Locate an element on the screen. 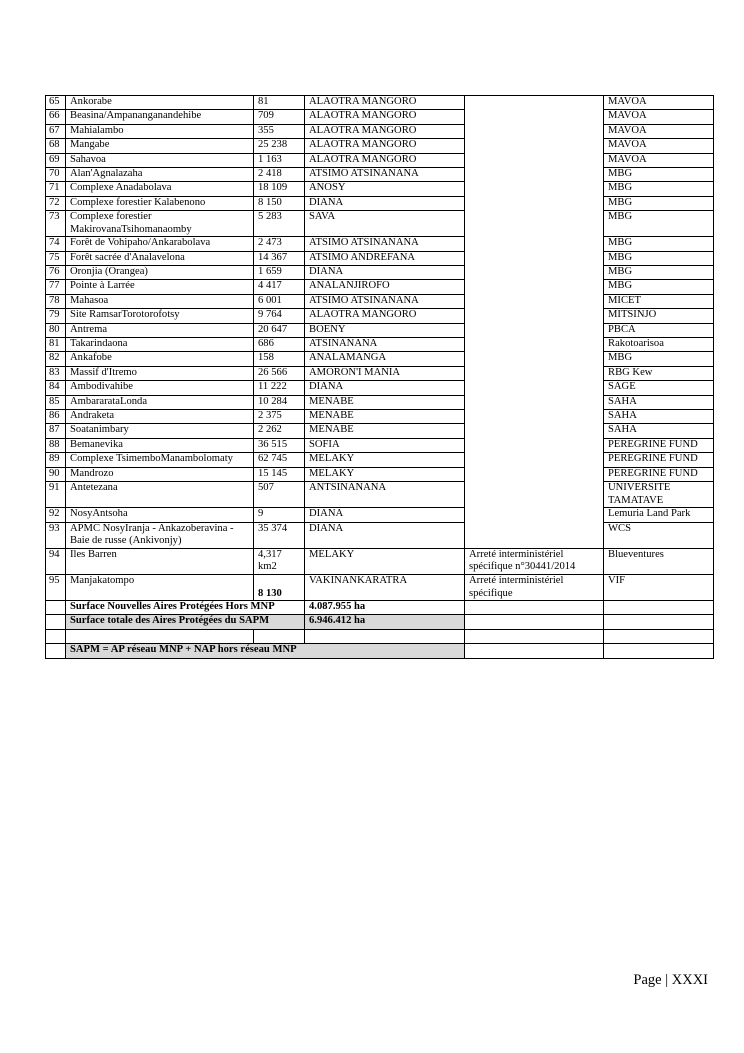 This screenshot has width=744, height=1053. area-cell: 686 is located at coordinates (279, 345).